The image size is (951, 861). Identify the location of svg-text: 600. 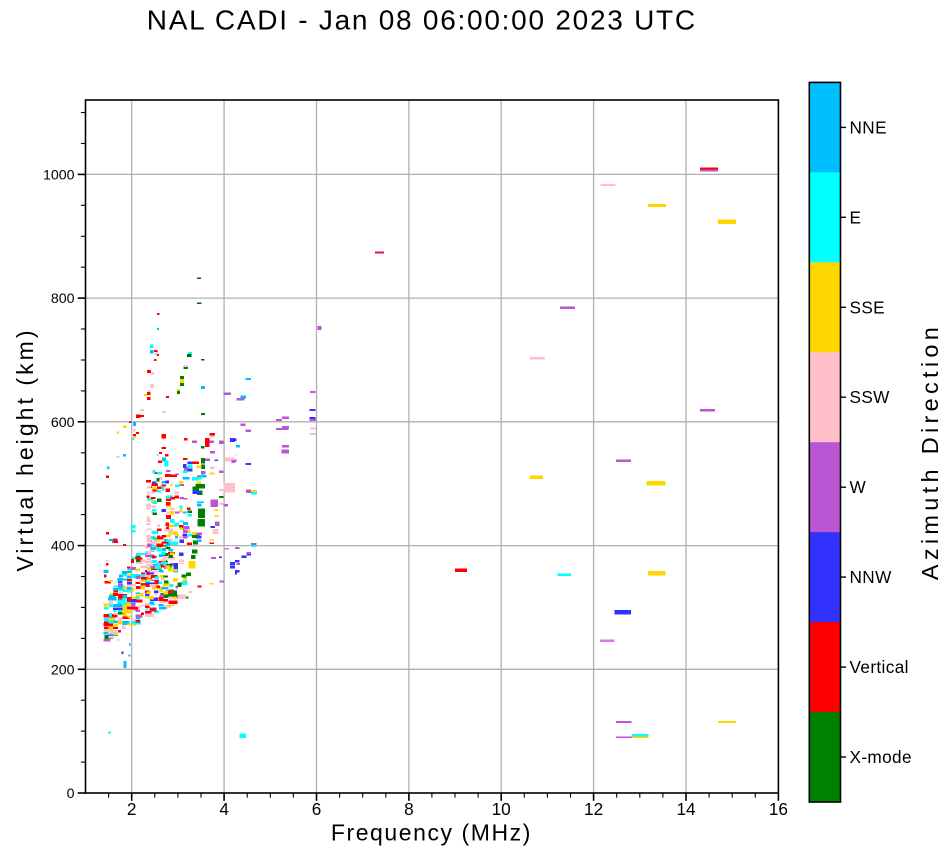
(63, 423).